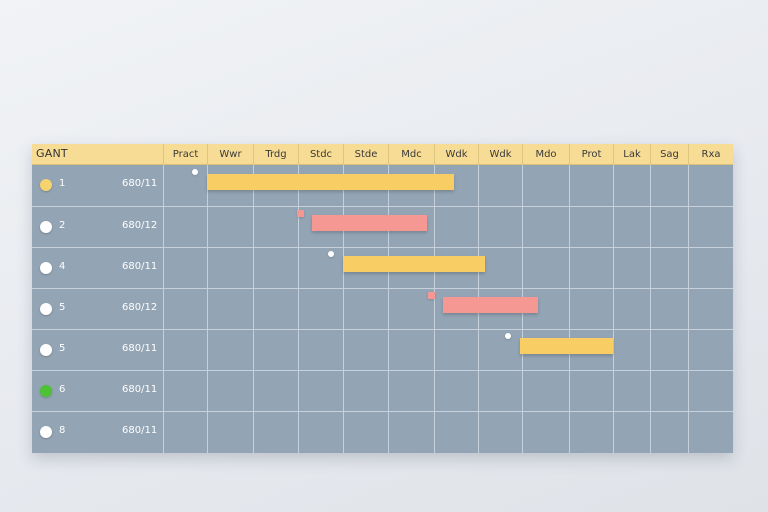 This screenshot has height=512, width=768. Describe the element at coordinates (710, 154) in the screenshot. I see `header-column: Rxa` at that location.